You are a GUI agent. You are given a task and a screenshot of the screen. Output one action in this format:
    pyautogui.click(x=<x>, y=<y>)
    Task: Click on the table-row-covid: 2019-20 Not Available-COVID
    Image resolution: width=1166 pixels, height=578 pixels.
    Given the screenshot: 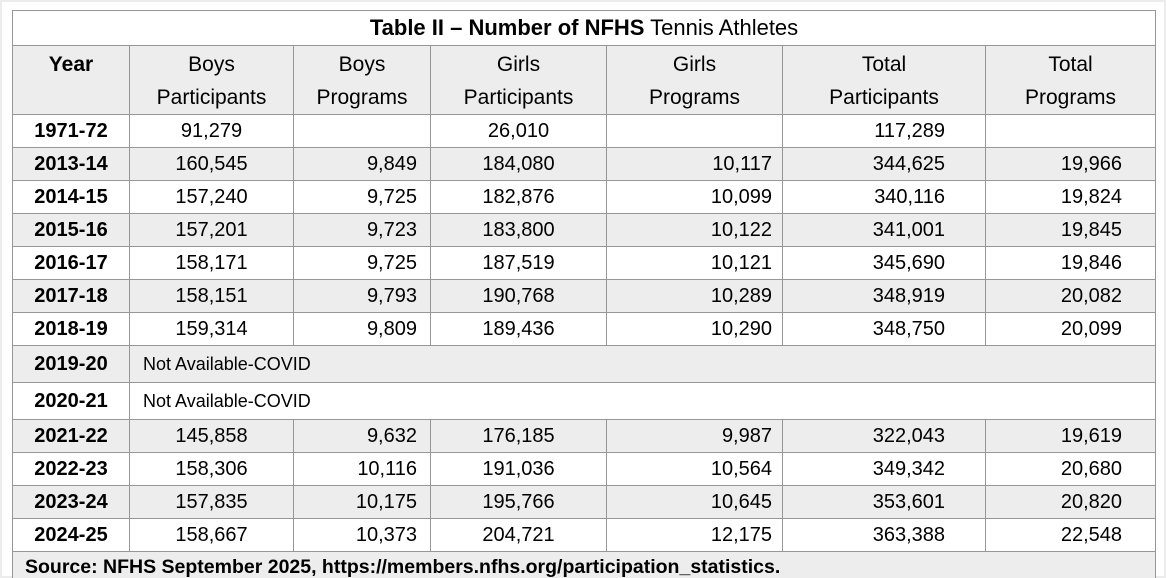 What is the action you would take?
    pyautogui.click(x=584, y=364)
    